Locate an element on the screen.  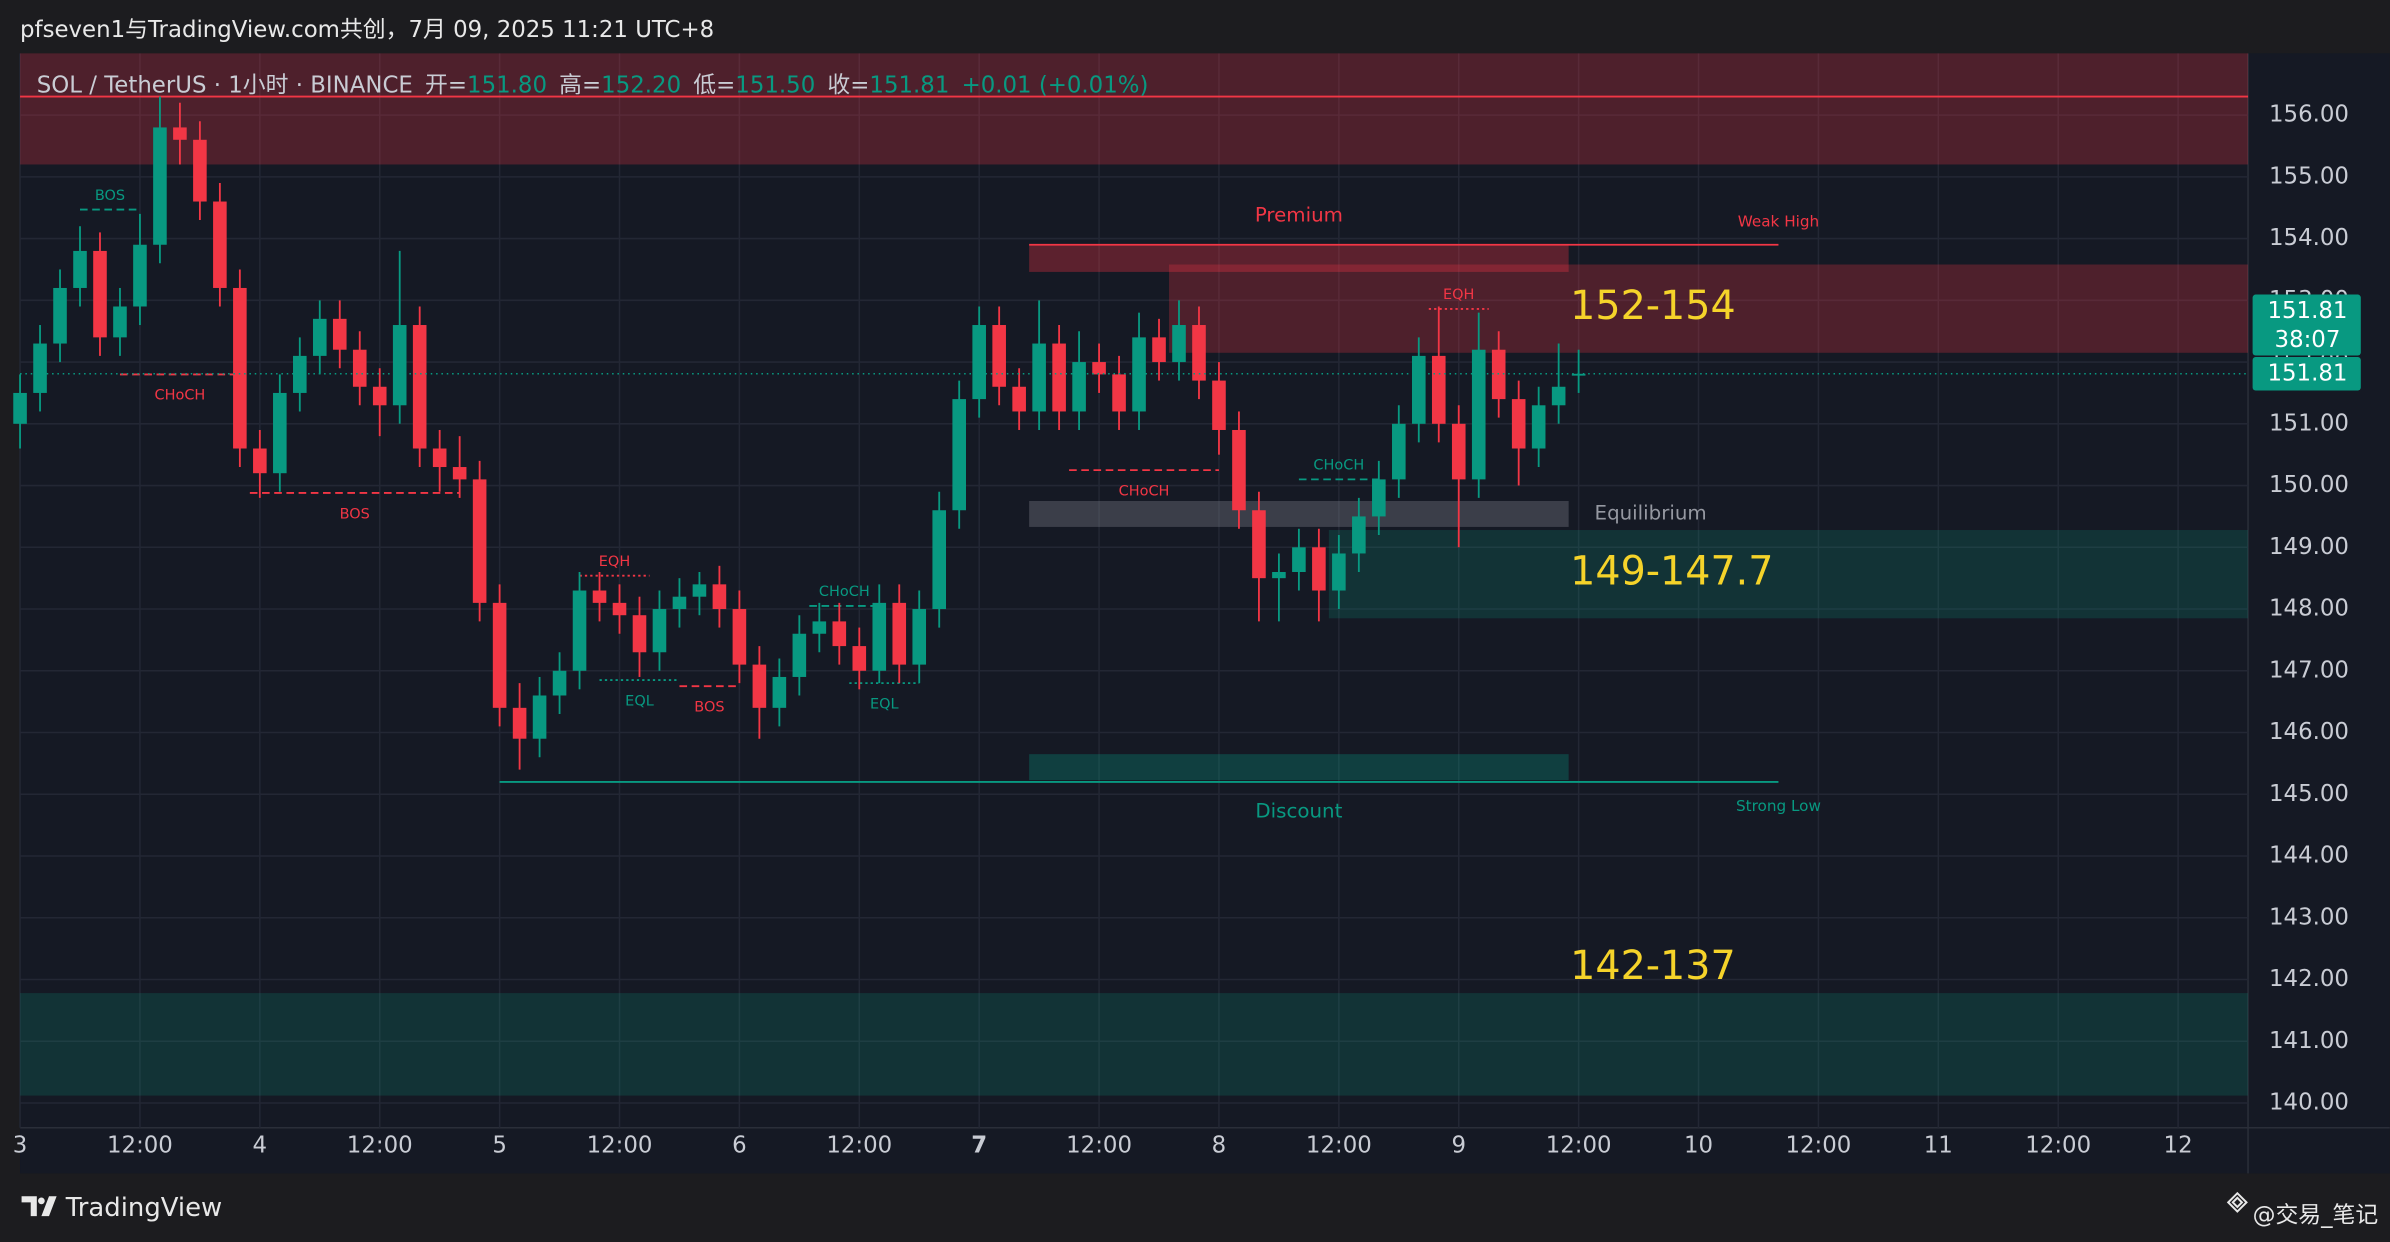
price-badge-countdown: 38:07 is located at coordinates (2308, 340).